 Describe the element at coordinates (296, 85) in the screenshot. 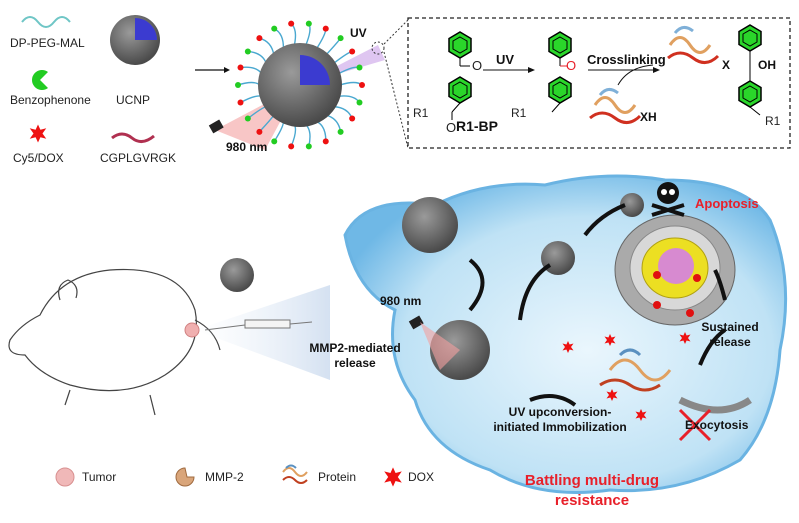

I see `nanoparticle-large` at that location.